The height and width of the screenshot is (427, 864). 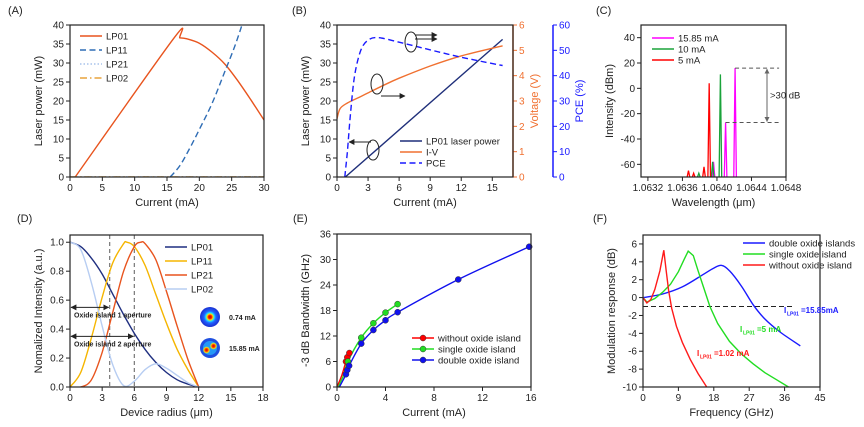 I want to click on y-tick-label: -4, so click(x=632, y=334).